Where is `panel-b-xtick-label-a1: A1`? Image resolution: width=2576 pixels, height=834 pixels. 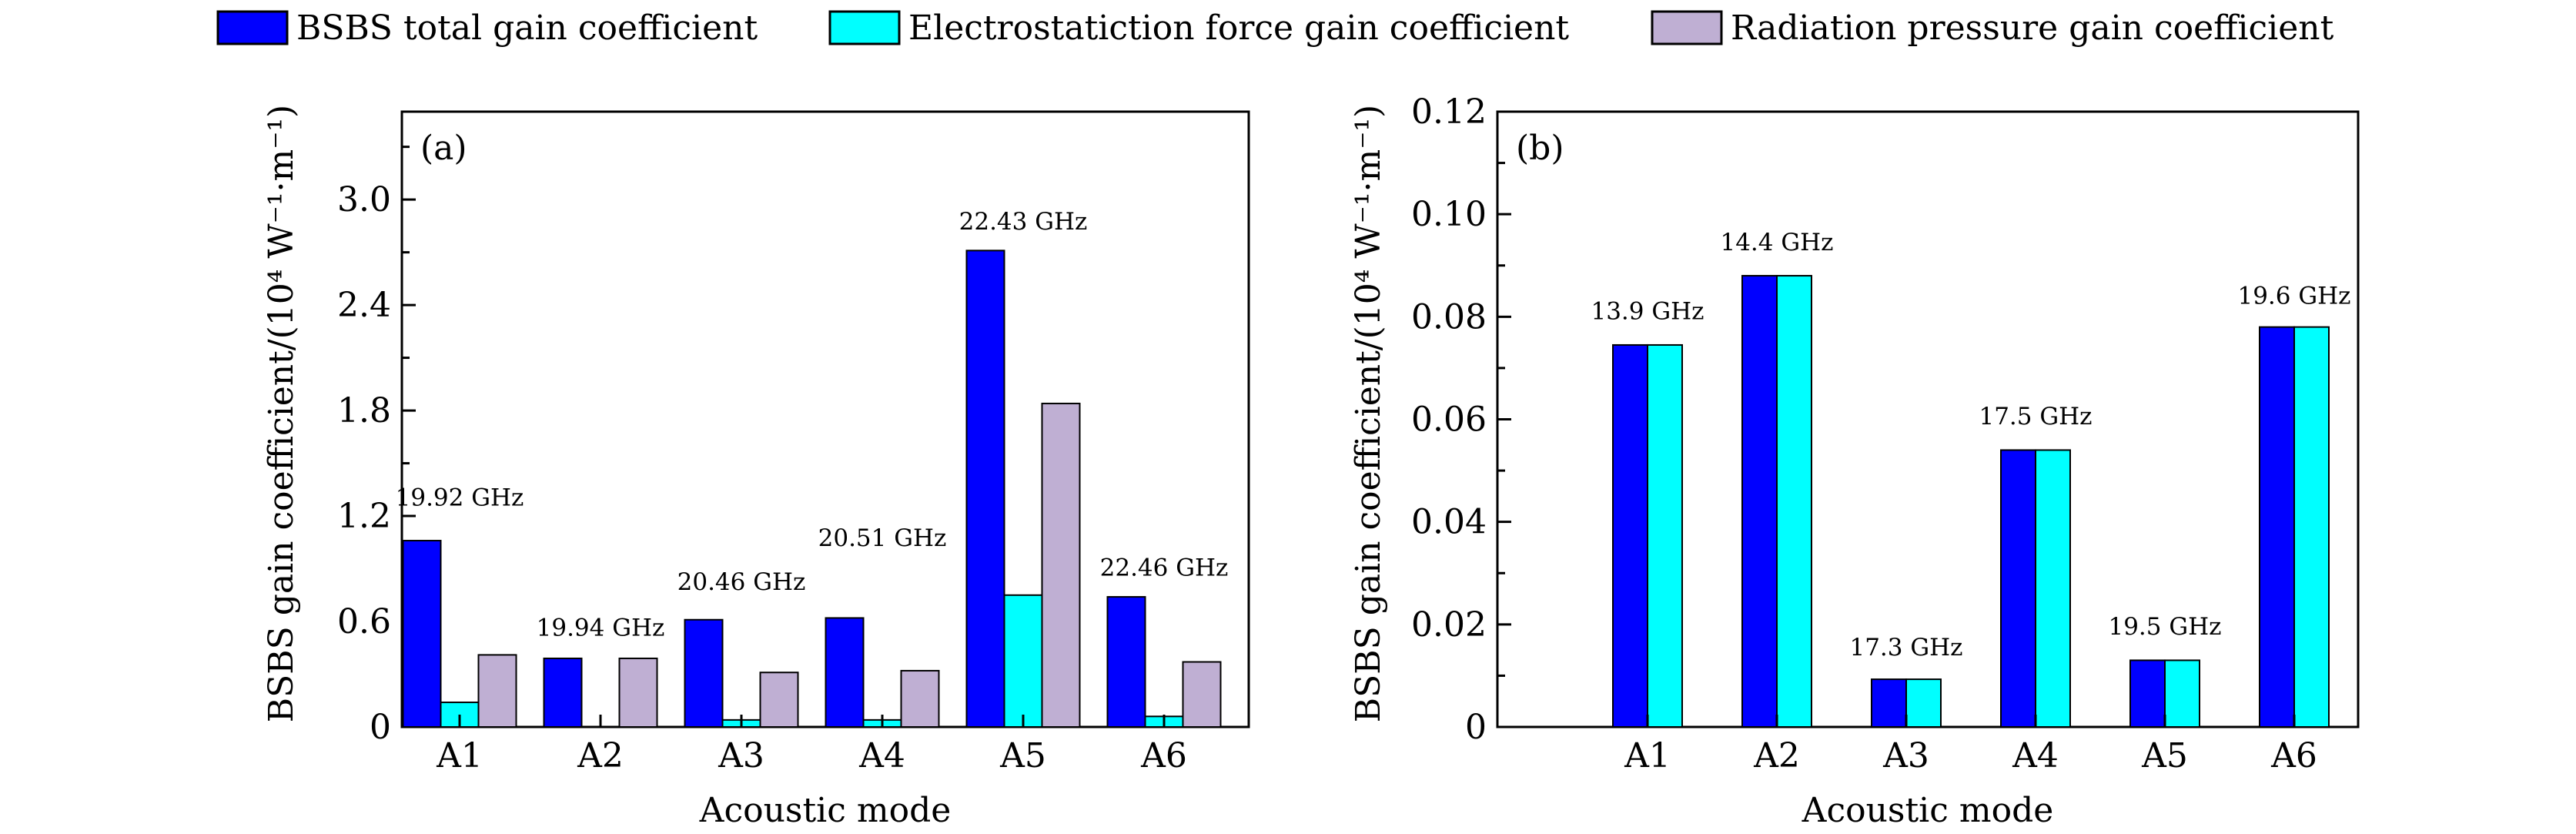 panel-b-xtick-label-a1: A1 is located at coordinates (1648, 755).